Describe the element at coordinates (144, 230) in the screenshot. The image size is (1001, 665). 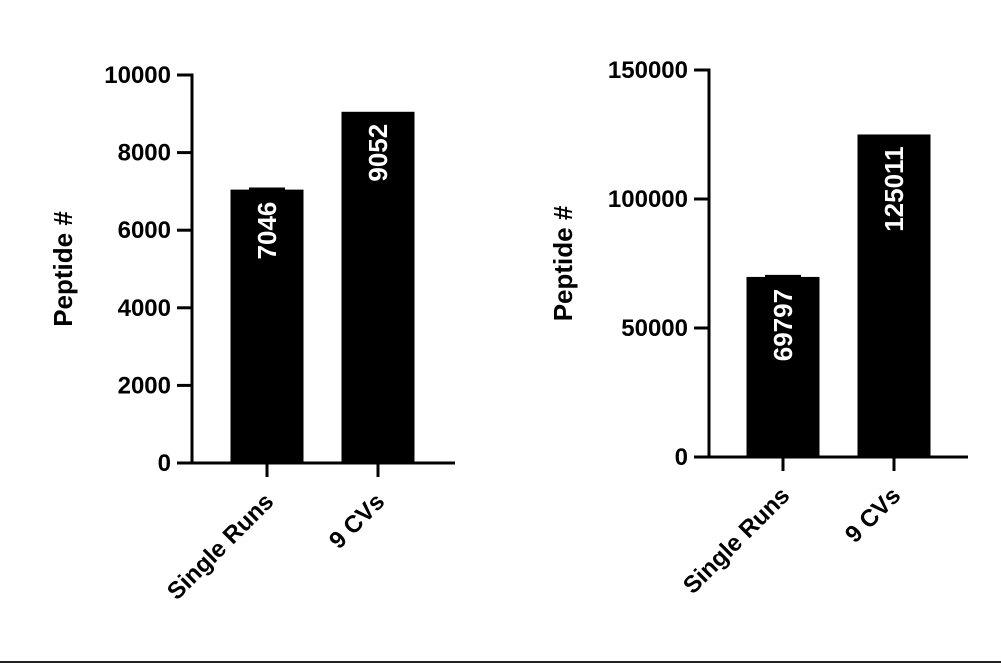
I see `y-tick-label: 6000` at that location.